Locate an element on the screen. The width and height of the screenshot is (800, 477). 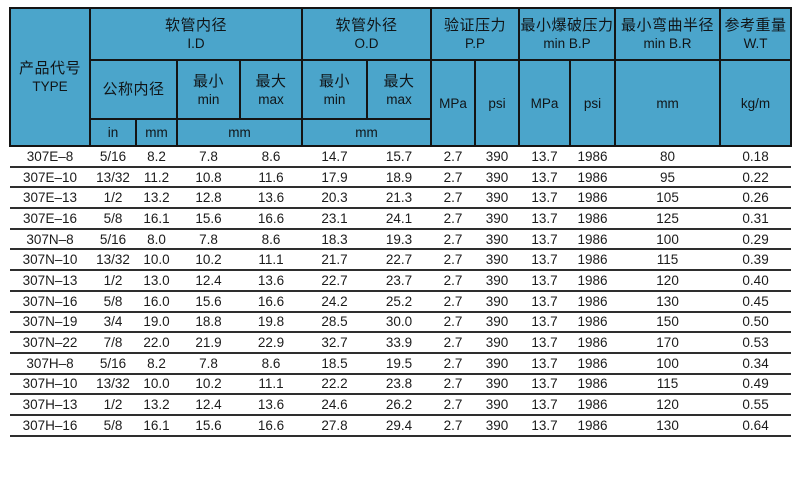
cell-od-max-mm: 30.0 is located at coordinates (399, 322).